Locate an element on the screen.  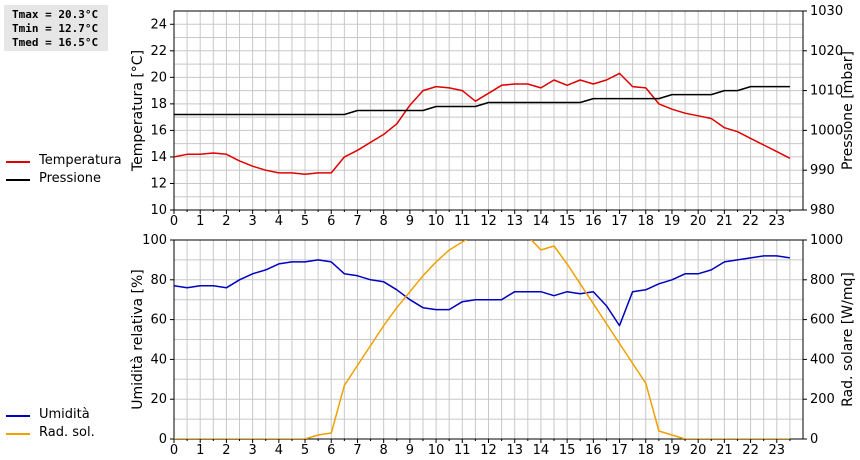
y2-axis-title: Rad. solare [W/mq] is located at coordinates (848, 339).